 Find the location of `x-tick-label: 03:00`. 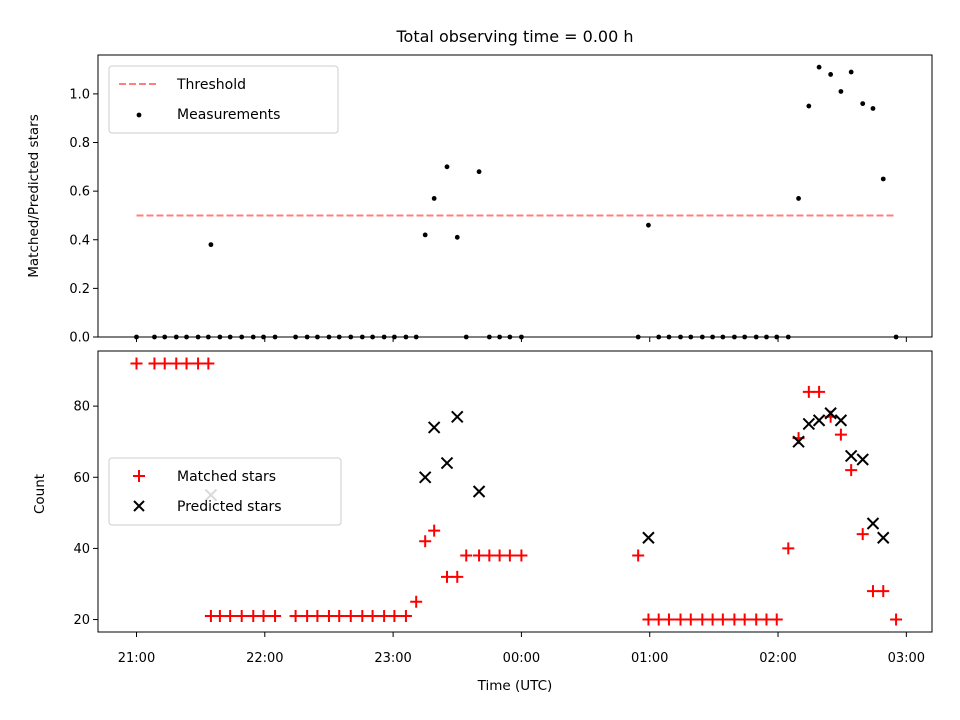

x-tick-label: 03:00 is located at coordinates (906, 658).